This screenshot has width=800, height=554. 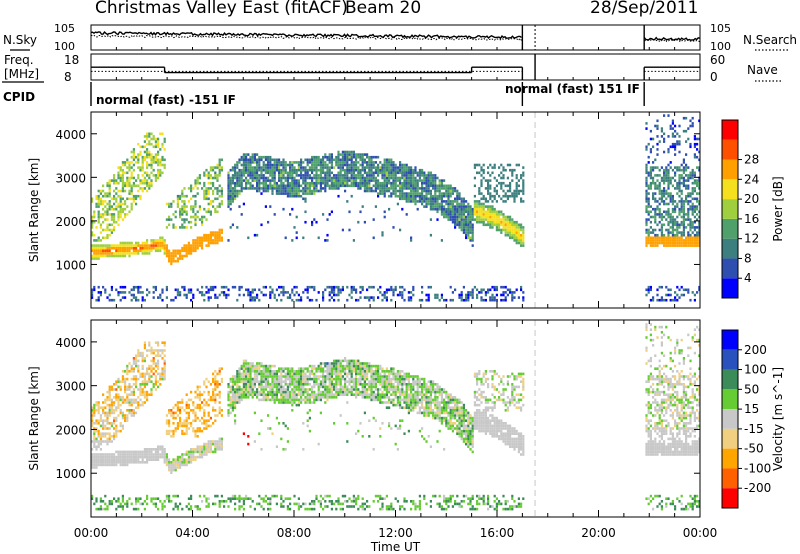 I want to click on cpid-label-1: normal (fast) -151 IF, so click(x=166, y=100).